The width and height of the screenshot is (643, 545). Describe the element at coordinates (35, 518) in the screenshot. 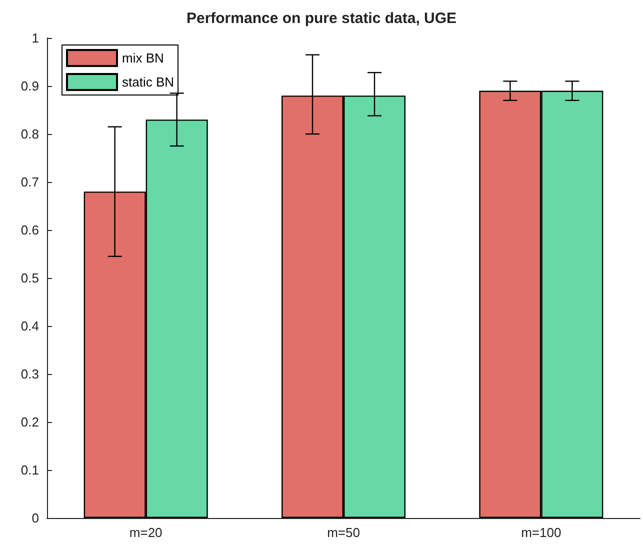

I see `y-tick-label: 0` at that location.